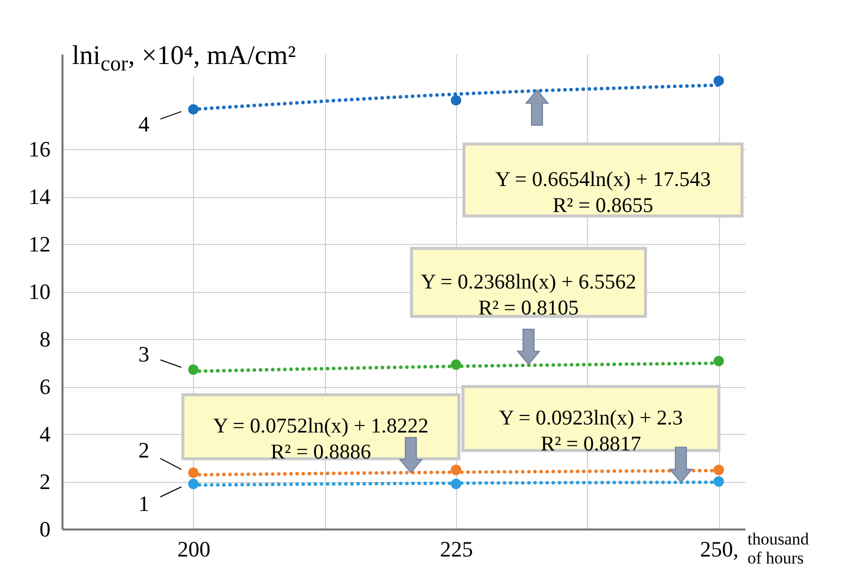 The image size is (844, 571). Describe the element at coordinates (193, 549) in the screenshot. I see `x-tick-label: 200` at that location.